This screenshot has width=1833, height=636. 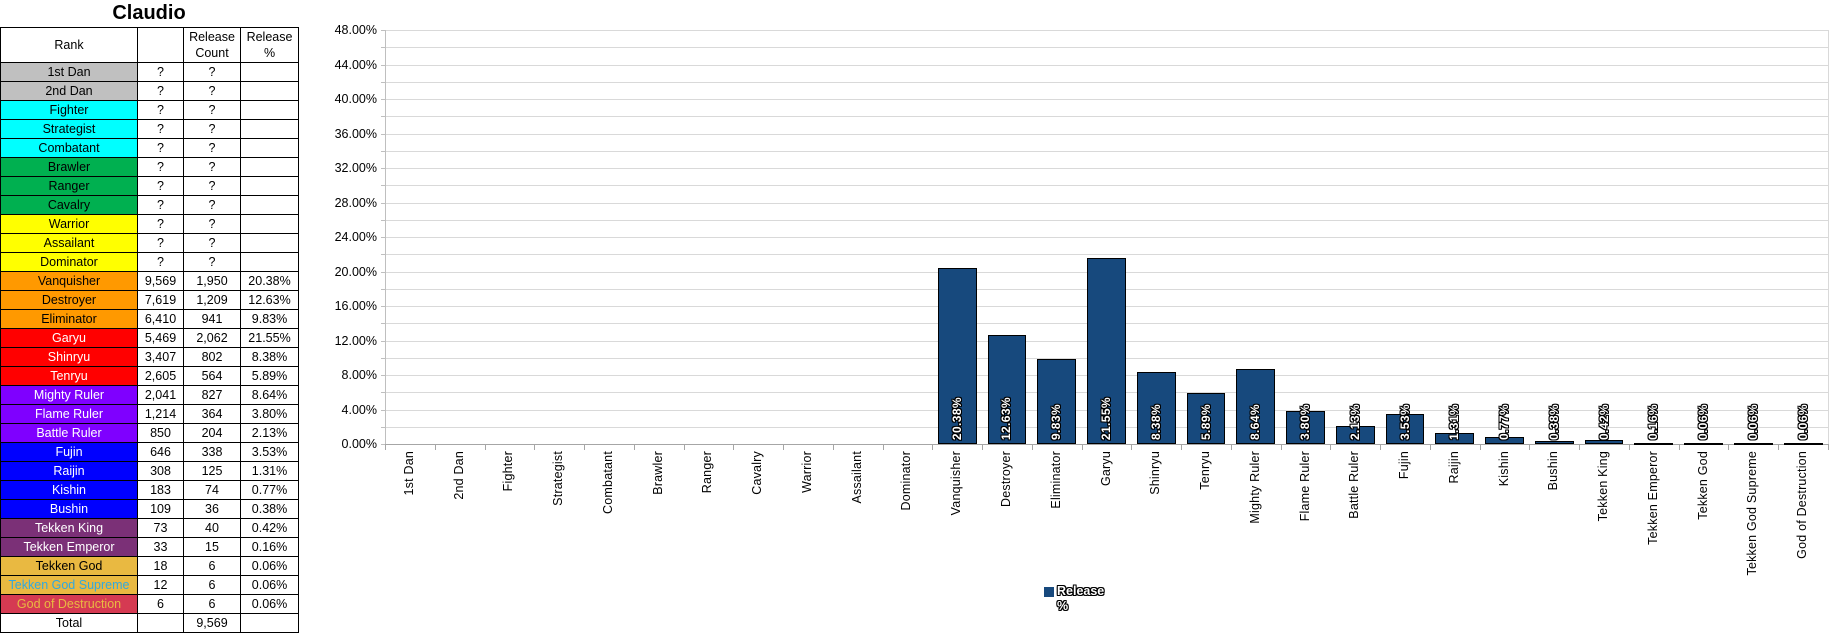 I want to click on cell-count-destroyer: 7,619, so click(x=160, y=300).